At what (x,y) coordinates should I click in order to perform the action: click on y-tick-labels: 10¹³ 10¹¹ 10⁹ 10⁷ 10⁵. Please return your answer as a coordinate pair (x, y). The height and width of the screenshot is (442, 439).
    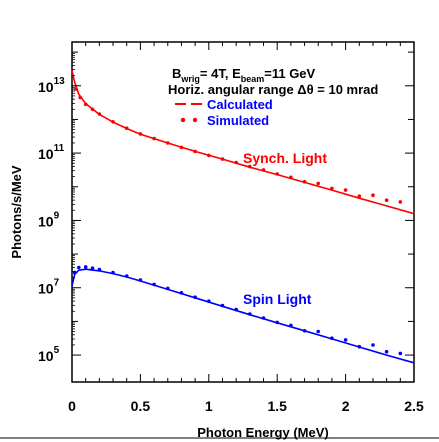
    Looking at the image, I should click on (51, 220).